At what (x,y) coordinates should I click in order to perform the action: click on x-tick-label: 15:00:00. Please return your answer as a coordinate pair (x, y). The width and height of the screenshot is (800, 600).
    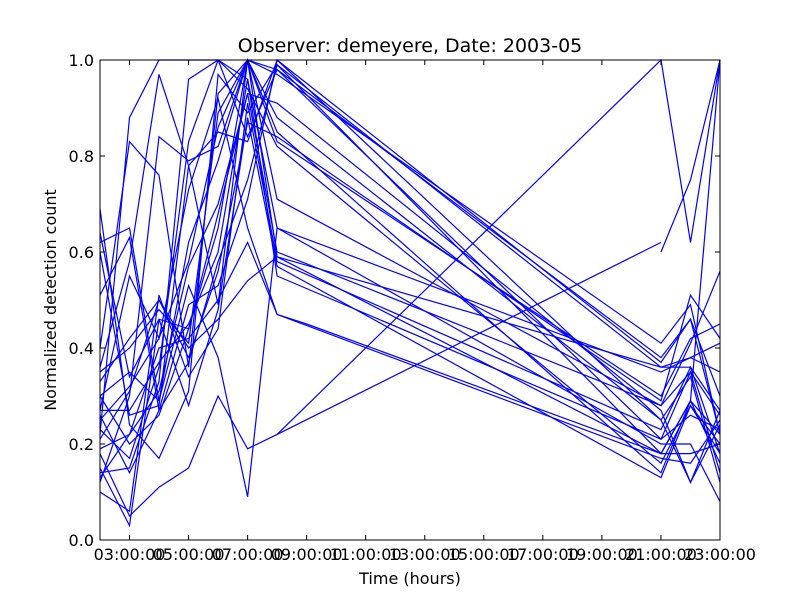
    Looking at the image, I should click on (484, 554).